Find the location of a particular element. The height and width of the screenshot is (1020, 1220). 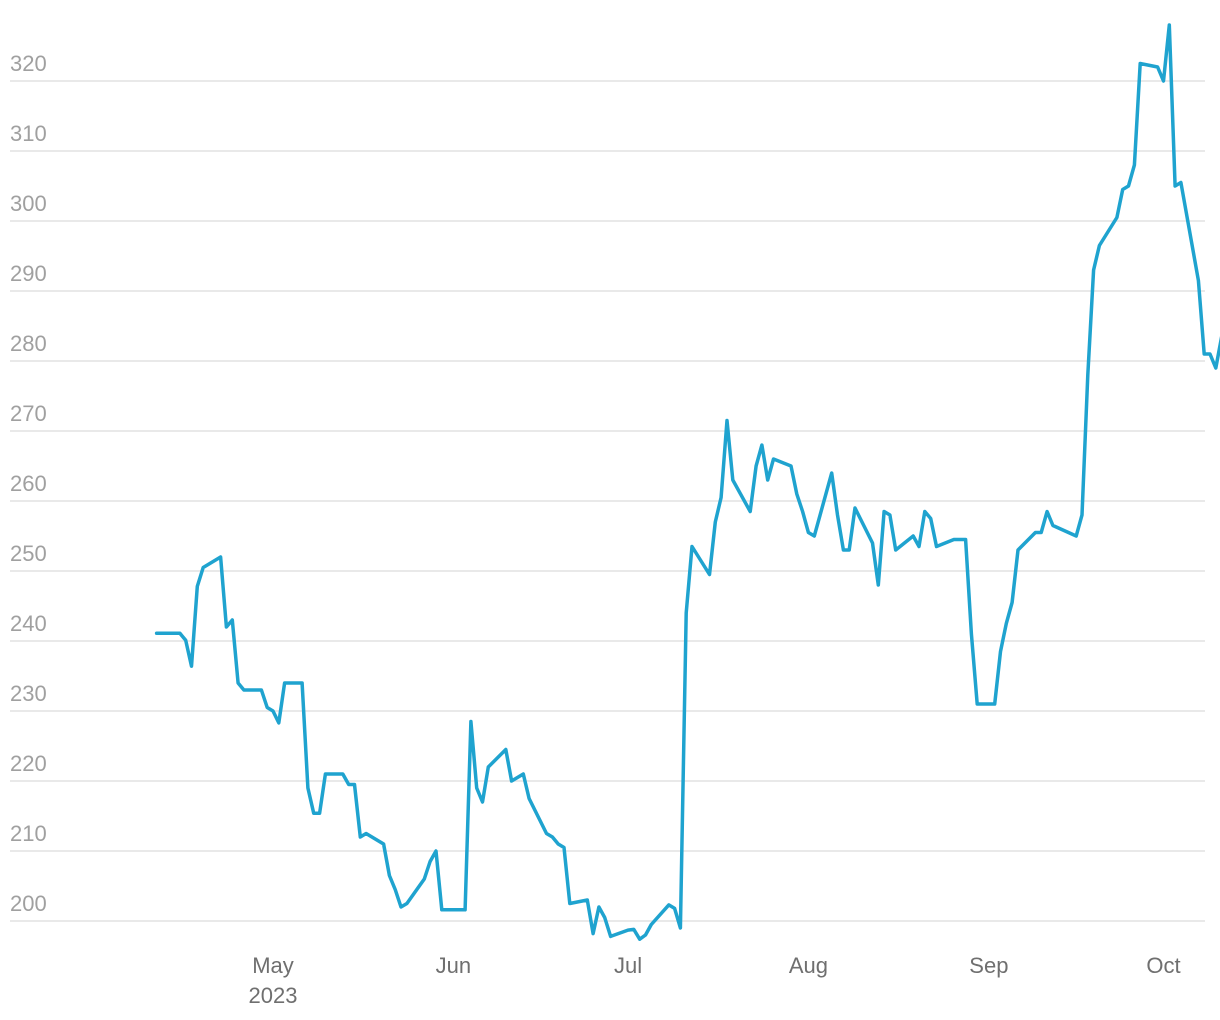

y-tick-label: 310 is located at coordinates (28, 133).